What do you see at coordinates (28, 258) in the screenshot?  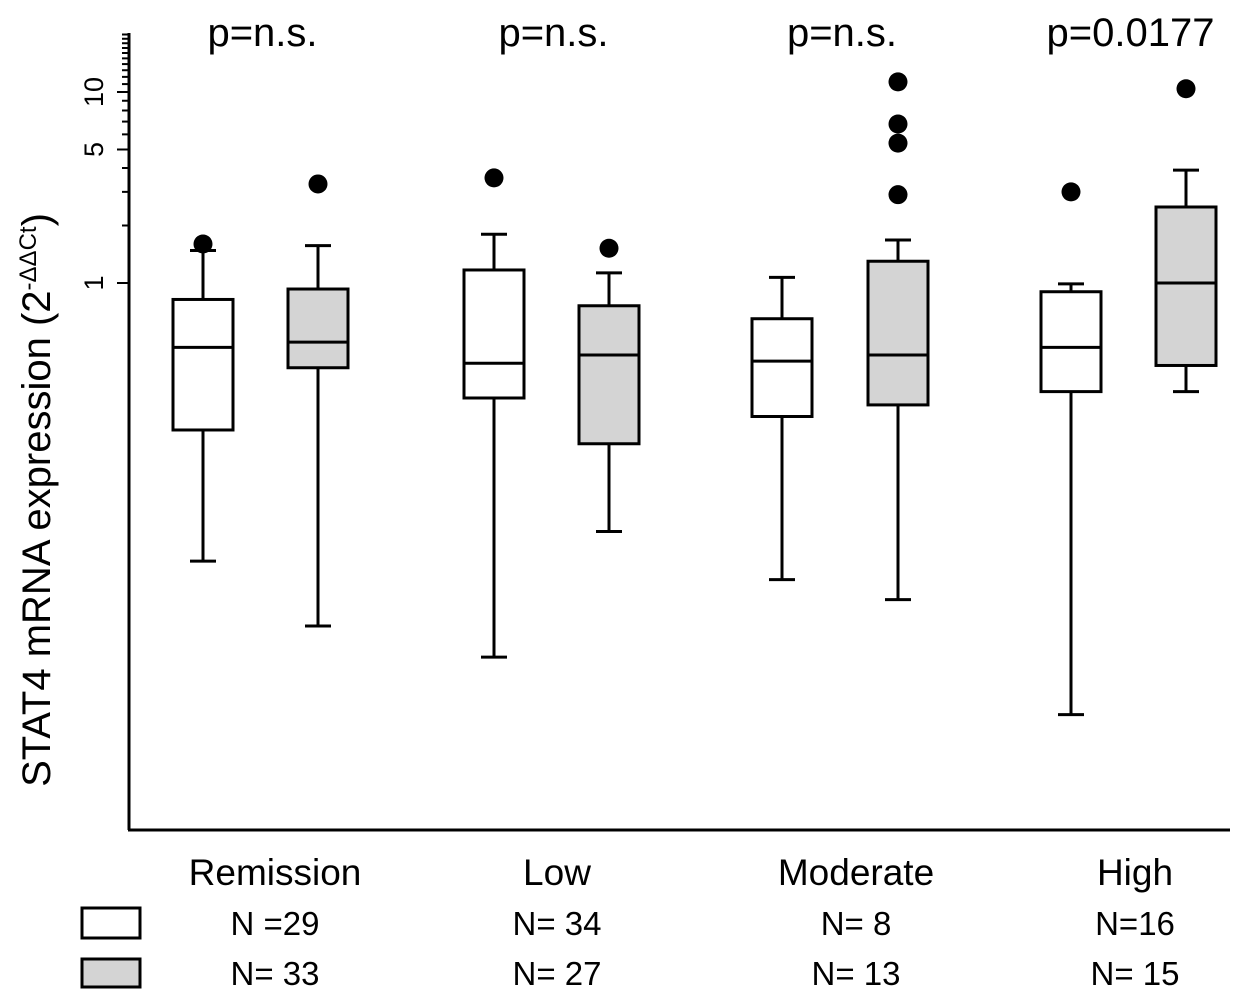 I see `y-axis-label-superscript: -ΔΔCt` at bounding box center [28, 258].